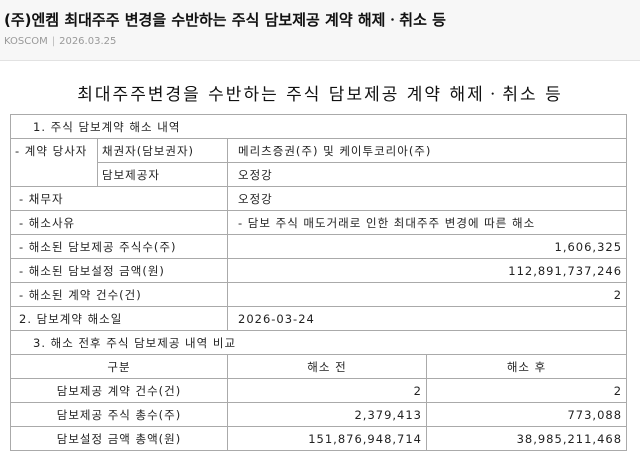 This screenshot has height=451, width=640. I want to click on termination-date-label: 2. 담보계약 해소일, so click(119, 318).